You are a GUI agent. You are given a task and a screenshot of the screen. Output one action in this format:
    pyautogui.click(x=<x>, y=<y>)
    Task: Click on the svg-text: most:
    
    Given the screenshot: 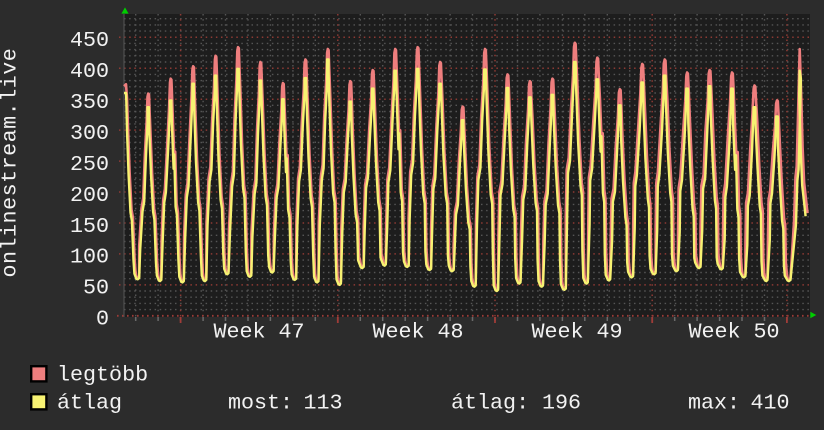 What is the action you would take?
    pyautogui.click(x=260, y=402)
    